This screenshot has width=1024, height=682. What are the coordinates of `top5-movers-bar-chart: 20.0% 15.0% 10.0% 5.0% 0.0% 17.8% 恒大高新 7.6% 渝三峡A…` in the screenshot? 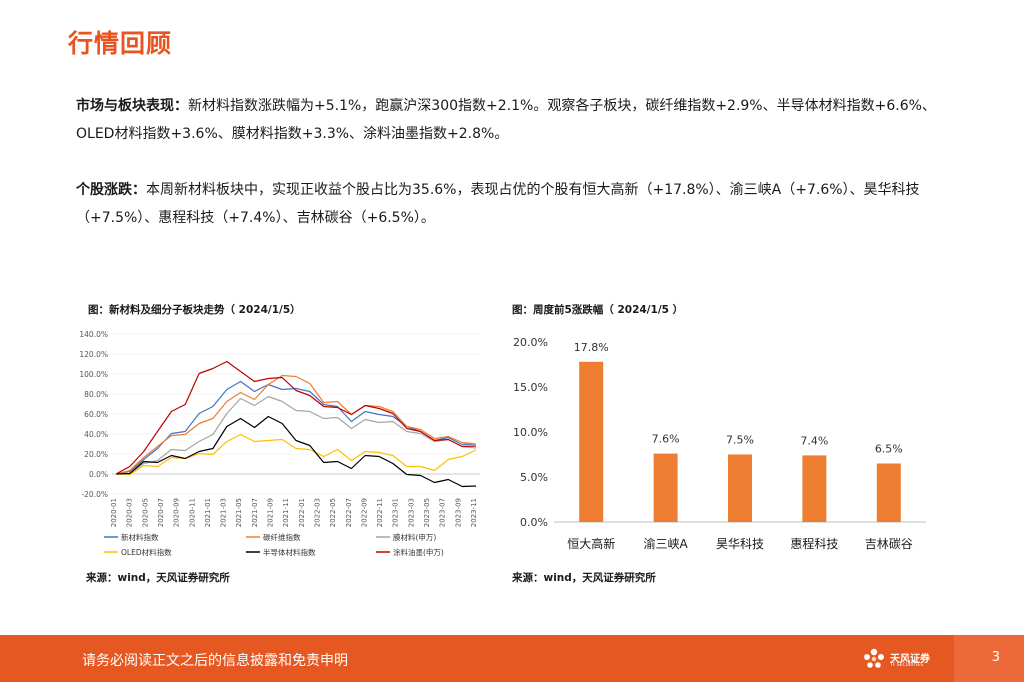 It's located at (719, 443).